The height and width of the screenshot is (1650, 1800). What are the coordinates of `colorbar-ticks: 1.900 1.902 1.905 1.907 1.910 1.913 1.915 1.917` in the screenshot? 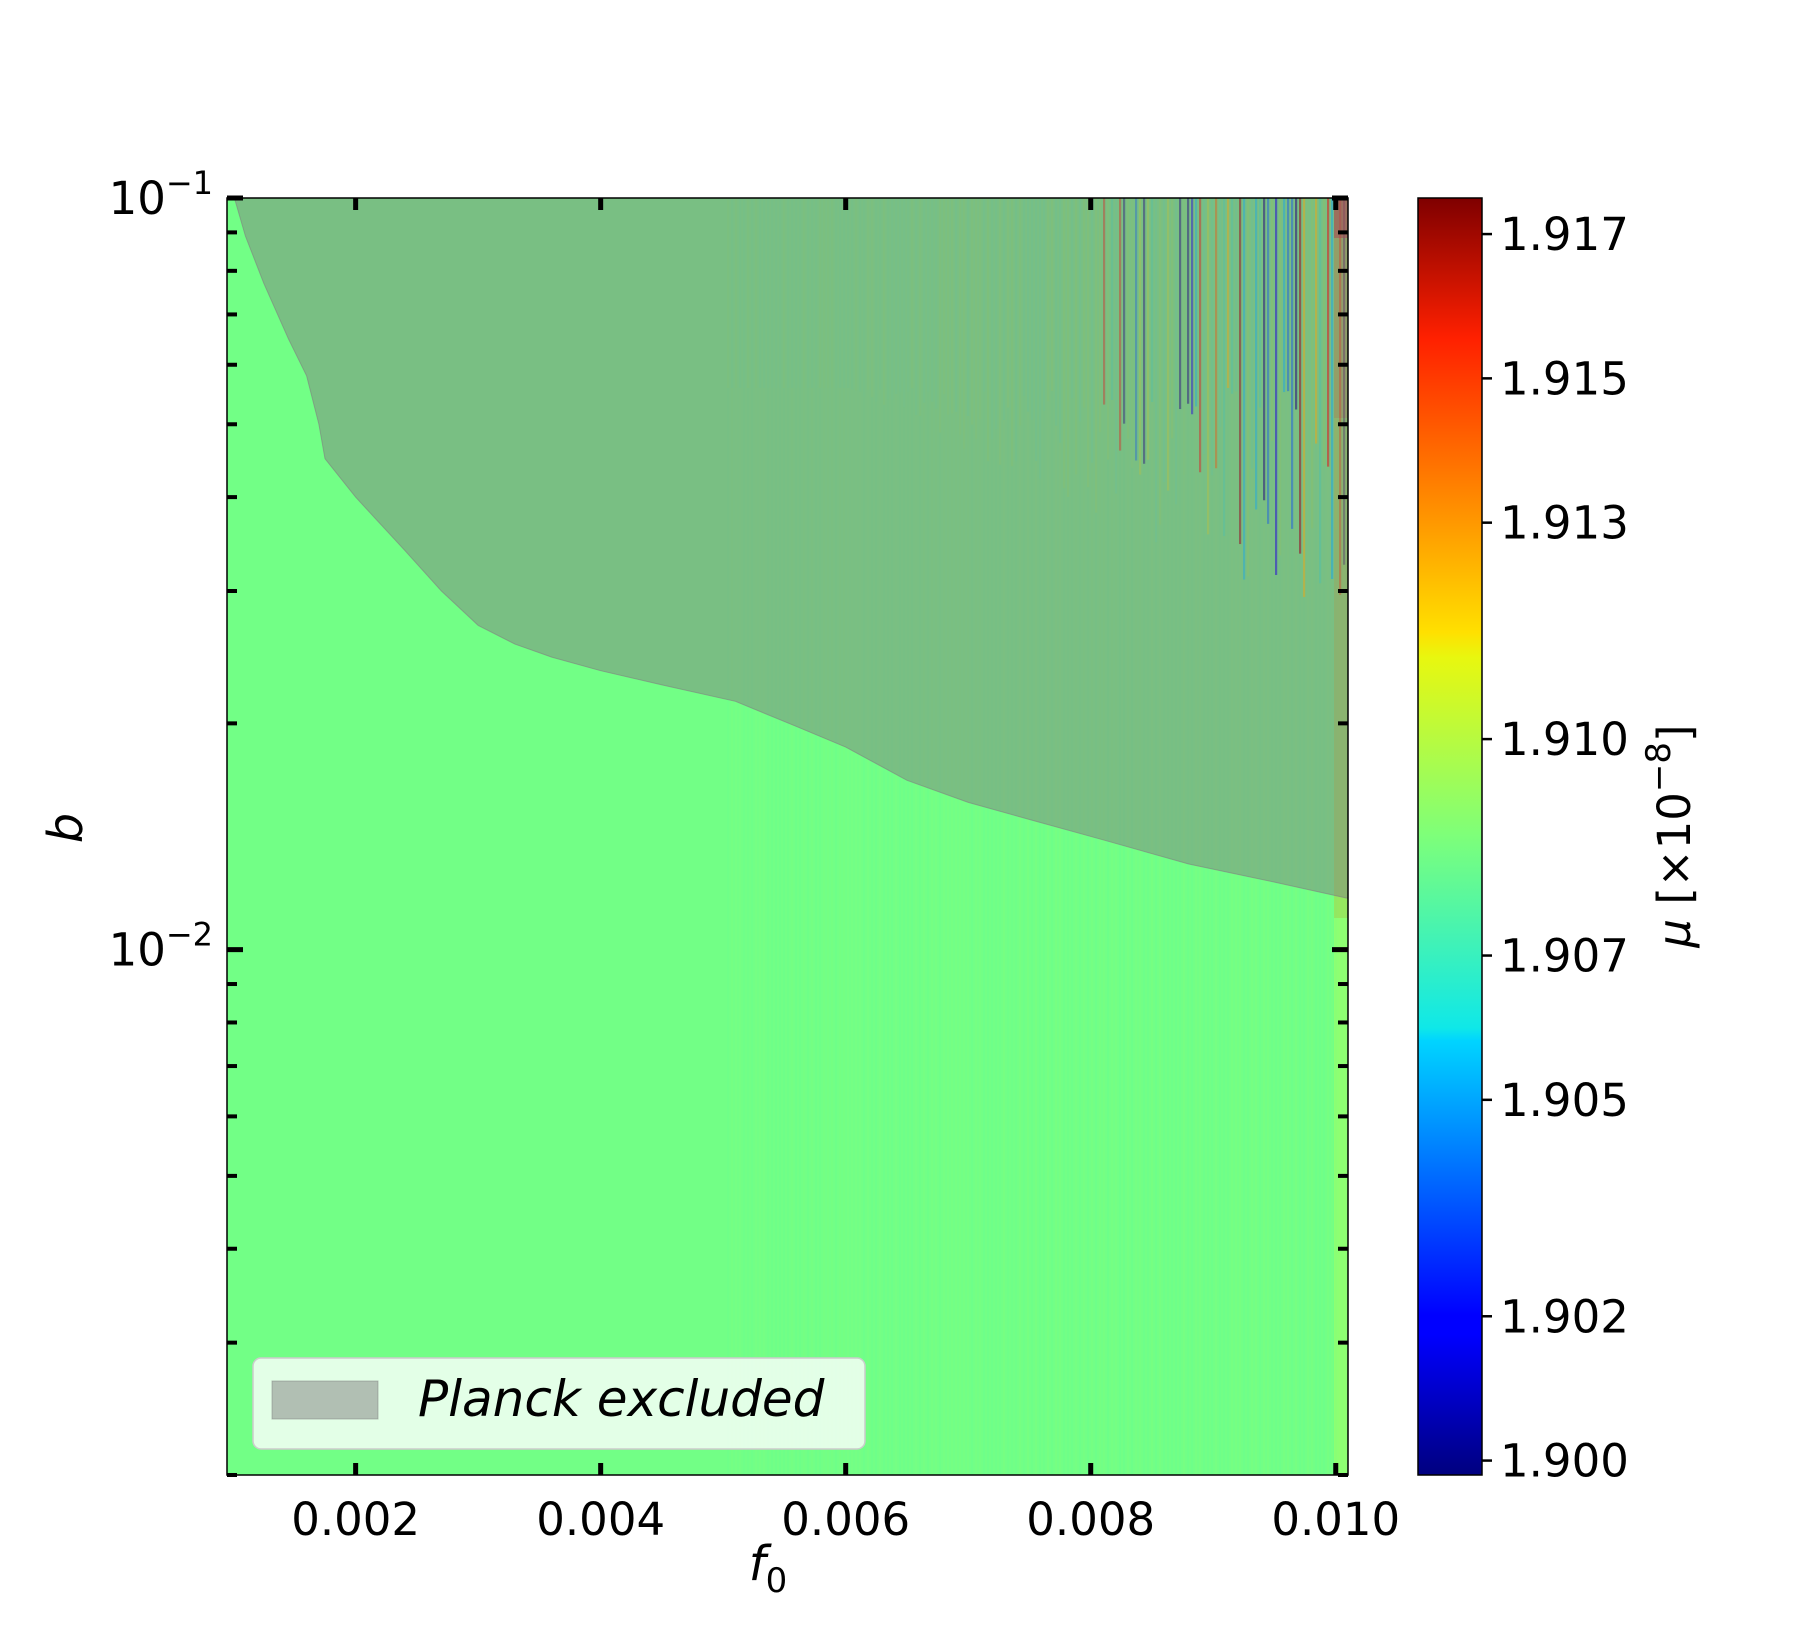 It's located at (1555, 848).